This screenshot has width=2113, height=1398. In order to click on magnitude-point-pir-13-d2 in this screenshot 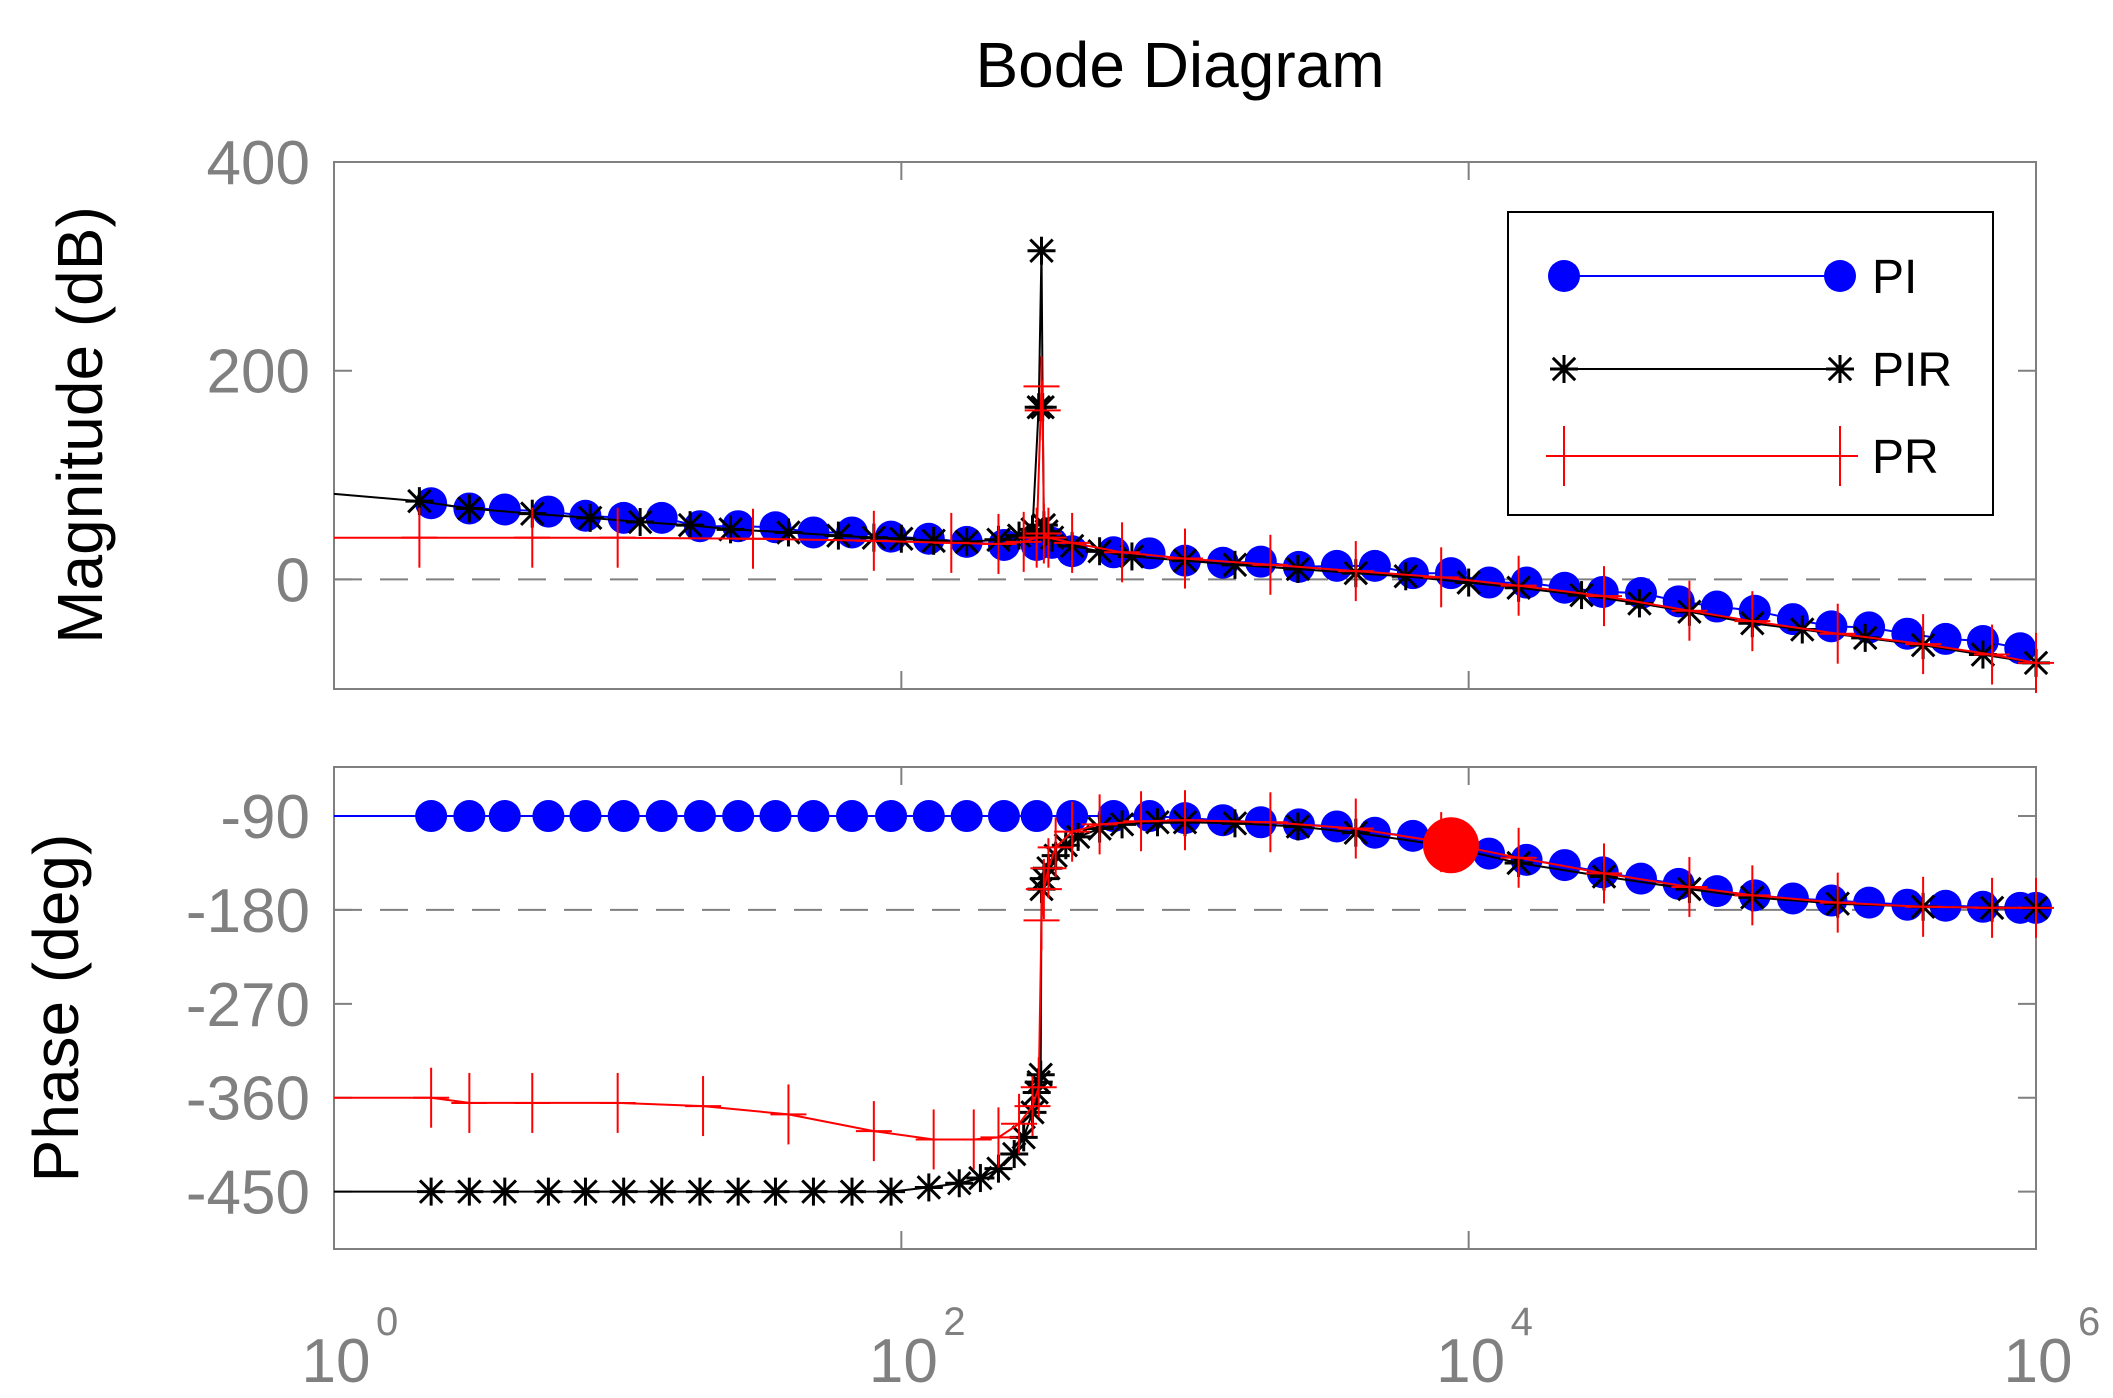, I will do `click(966, 542)`.